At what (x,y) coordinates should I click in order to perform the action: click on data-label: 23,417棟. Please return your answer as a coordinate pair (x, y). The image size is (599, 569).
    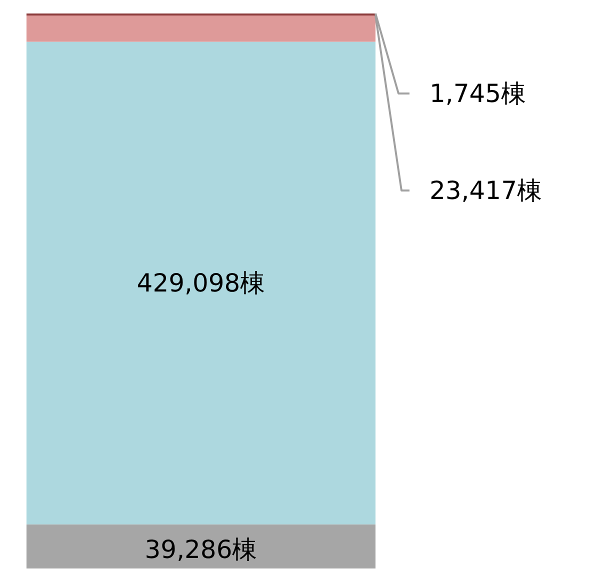
    Looking at the image, I should click on (486, 190).